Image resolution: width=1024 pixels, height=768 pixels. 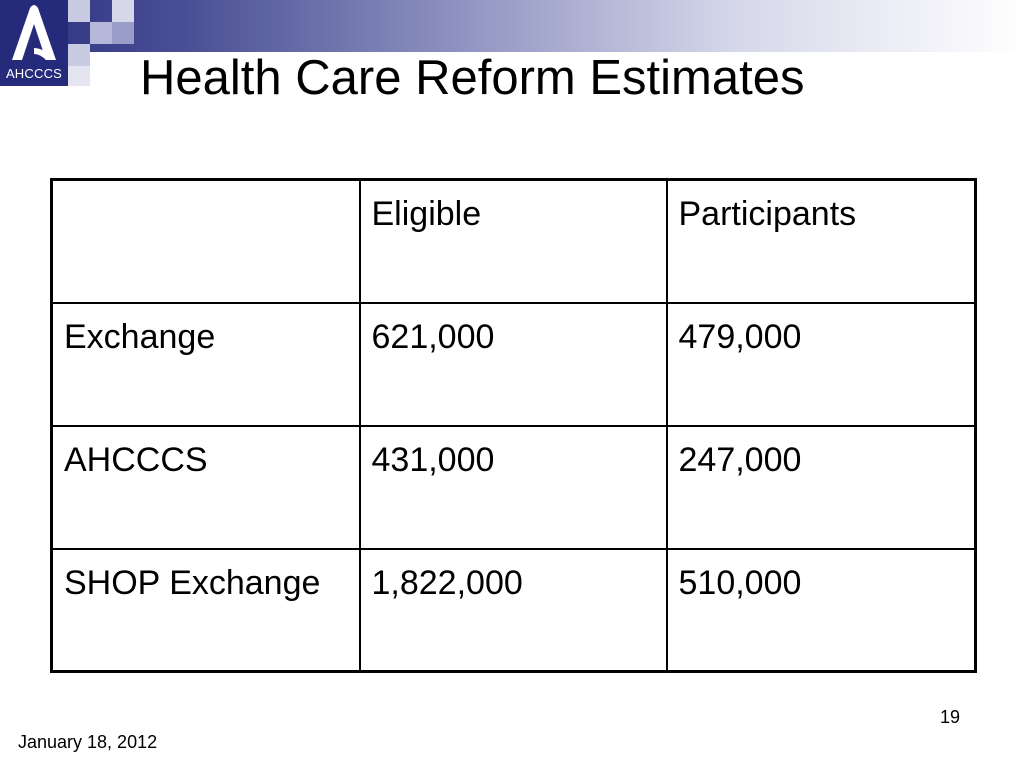 What do you see at coordinates (34, 32) in the screenshot?
I see `a-mark-icon` at bounding box center [34, 32].